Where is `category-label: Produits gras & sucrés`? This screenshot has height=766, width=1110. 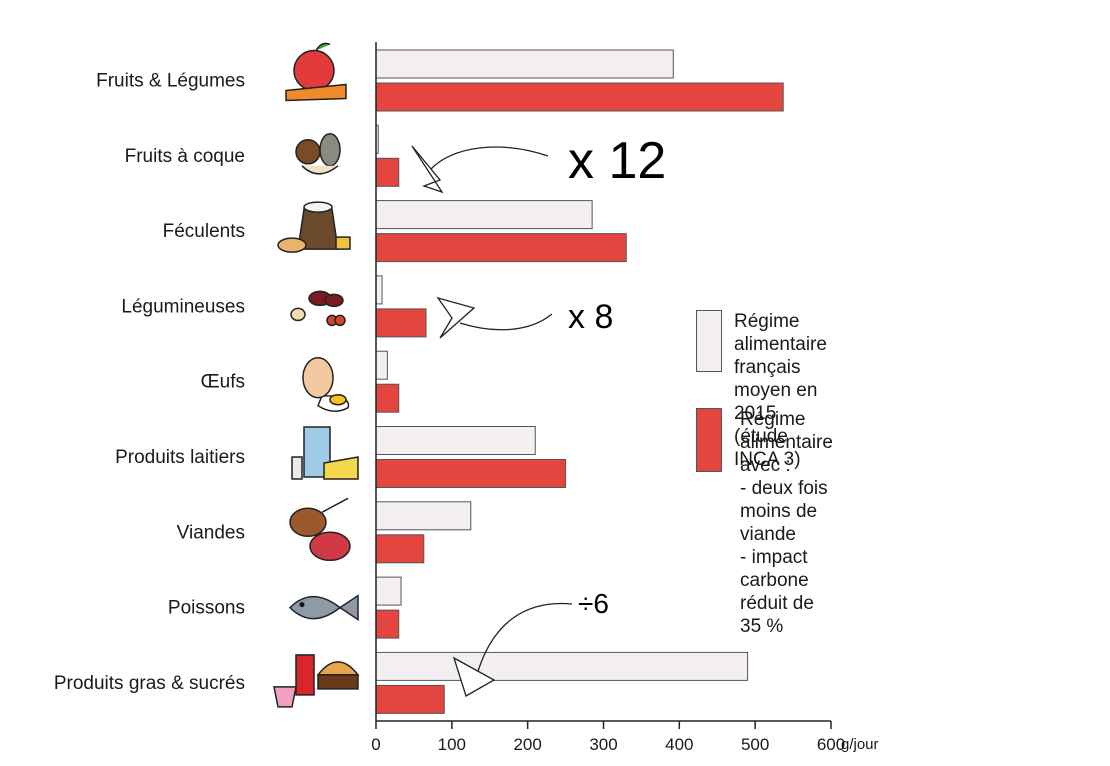 category-label: Produits gras & sucrés is located at coordinates (149, 683).